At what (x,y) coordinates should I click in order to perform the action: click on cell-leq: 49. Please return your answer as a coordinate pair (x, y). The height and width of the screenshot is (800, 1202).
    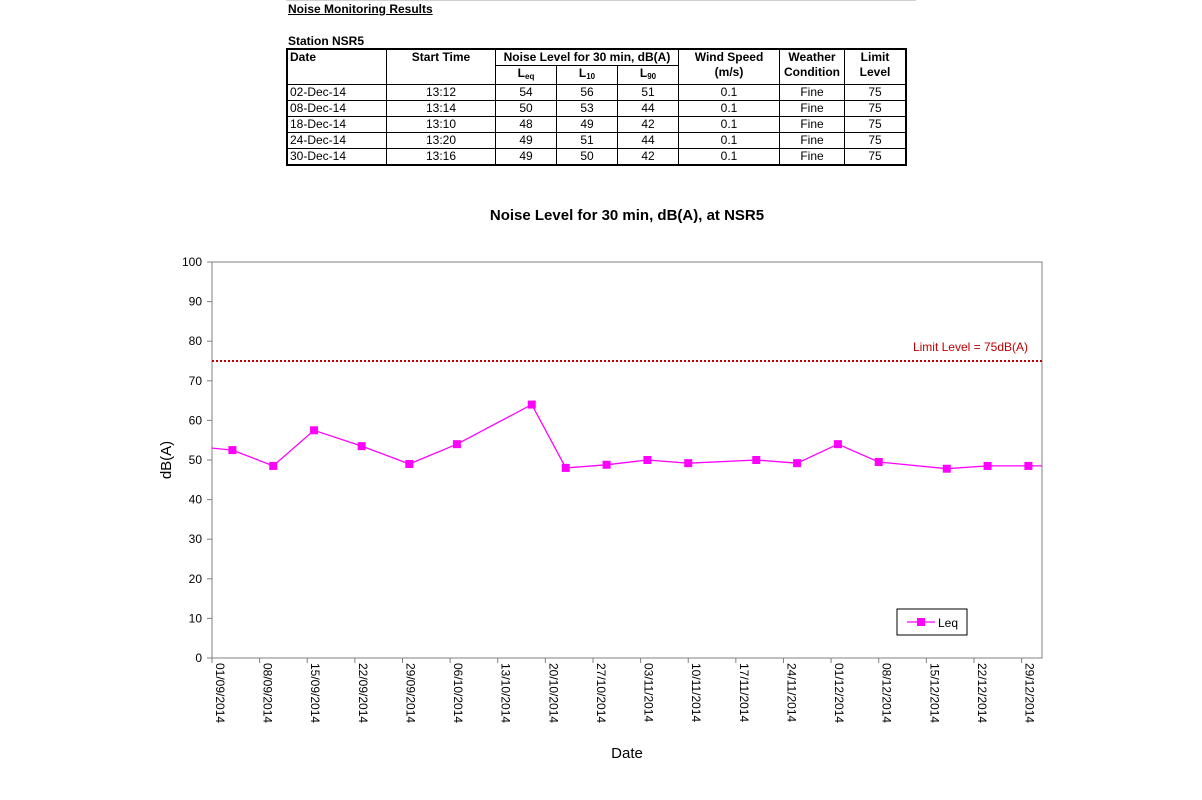
    Looking at the image, I should click on (526, 140).